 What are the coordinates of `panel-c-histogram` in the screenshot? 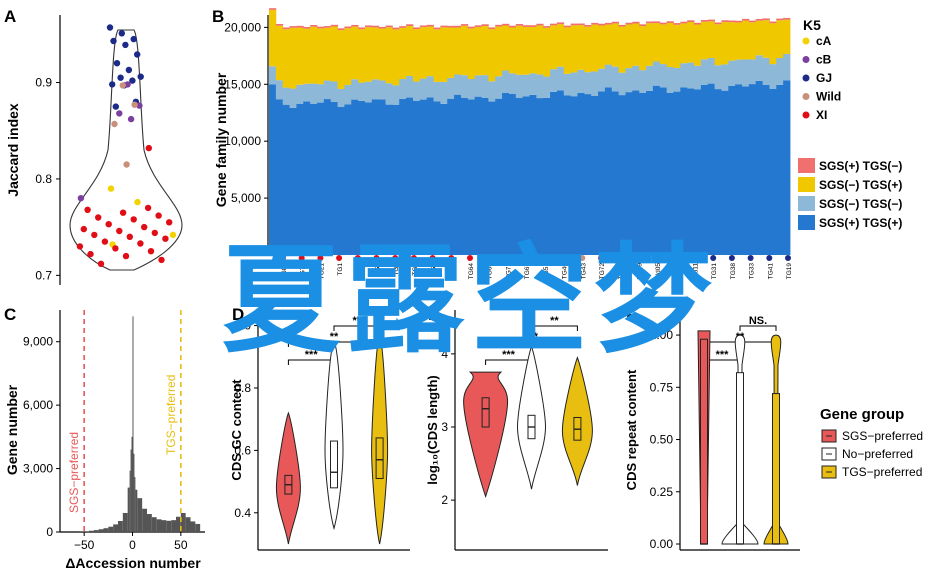 It's located at (140, 424).